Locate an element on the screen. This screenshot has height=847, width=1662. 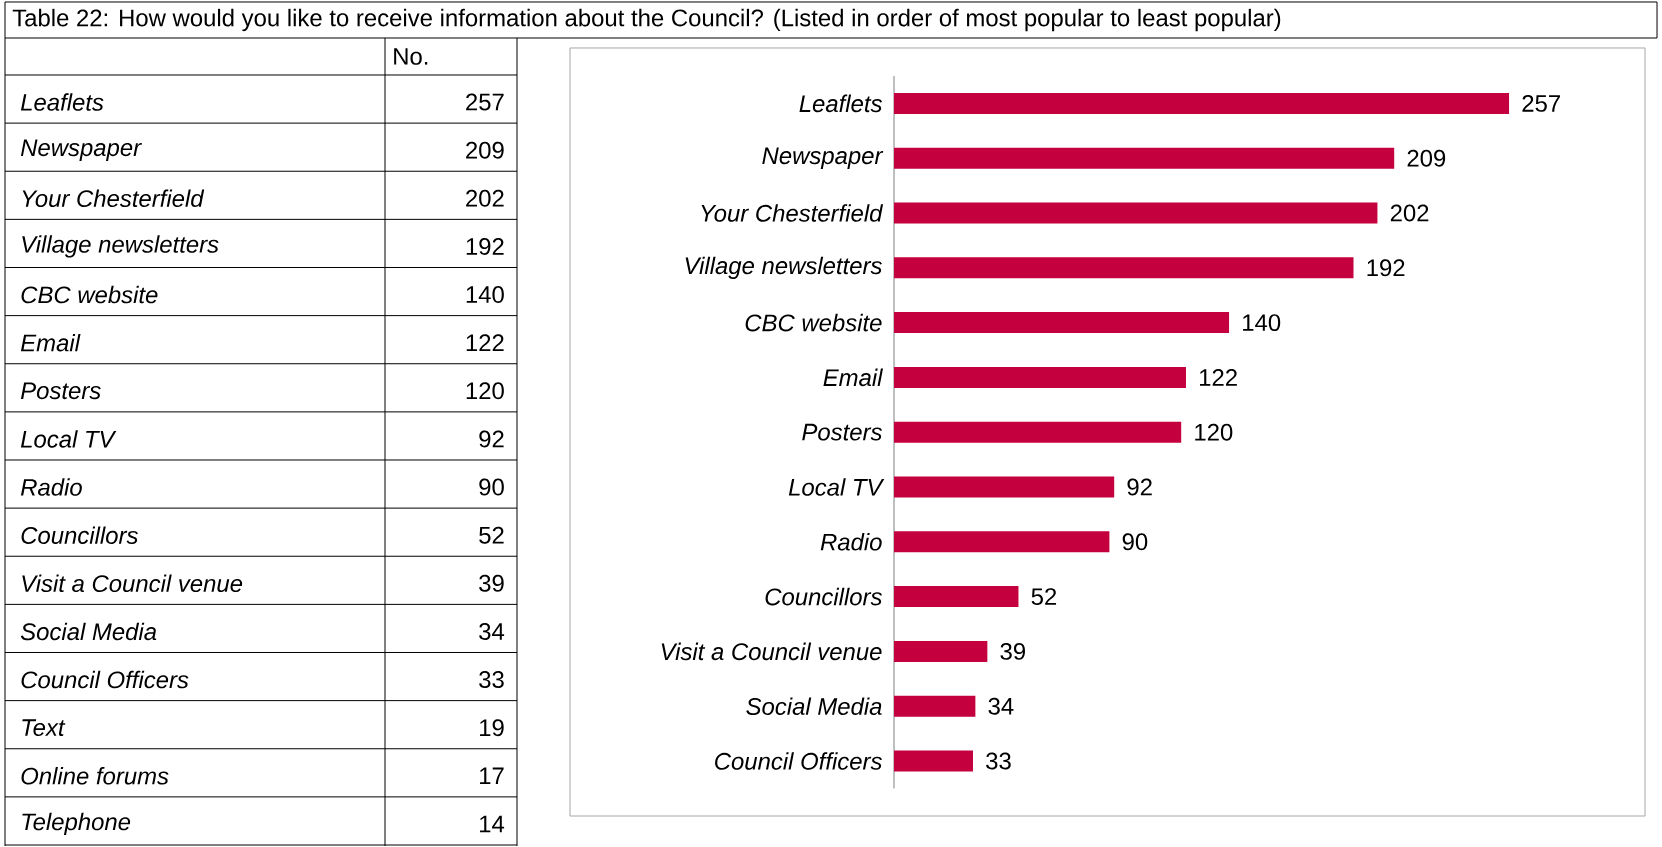
y-tick-label: Village newsletters is located at coordinates (783, 267).